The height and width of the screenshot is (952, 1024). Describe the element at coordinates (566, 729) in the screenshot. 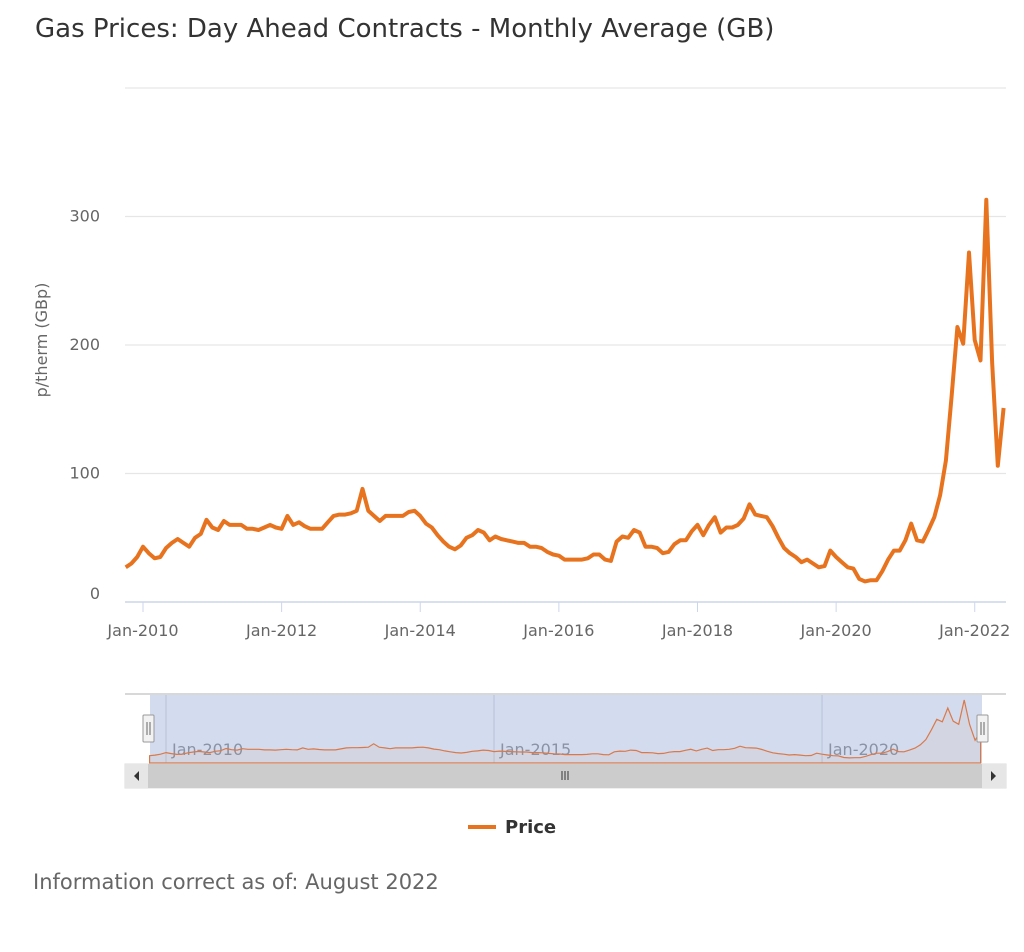

I see `navigator-selection-mask` at that location.